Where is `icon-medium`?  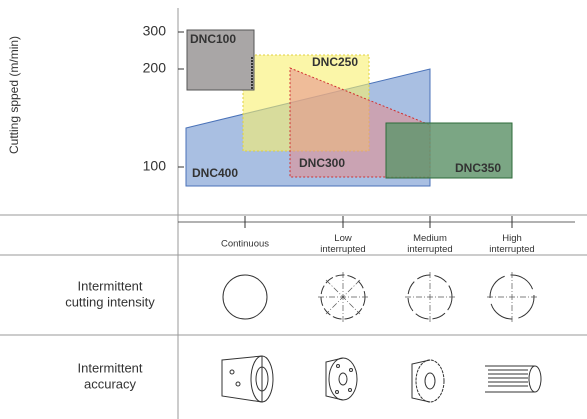
icon-medium is located at coordinates (430, 297).